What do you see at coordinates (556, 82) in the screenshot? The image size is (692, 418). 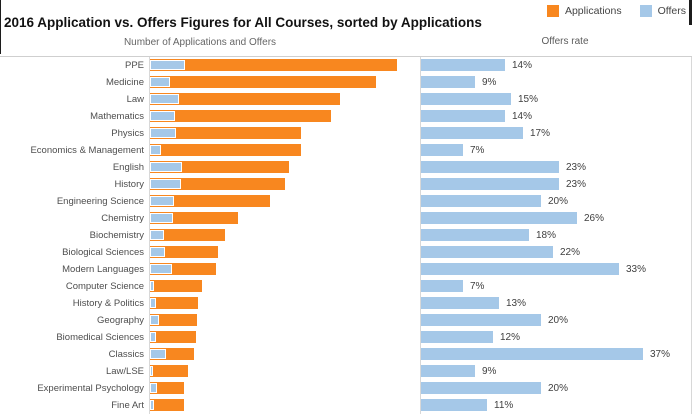 I see `offers-rate-panel: 9%` at bounding box center [556, 82].